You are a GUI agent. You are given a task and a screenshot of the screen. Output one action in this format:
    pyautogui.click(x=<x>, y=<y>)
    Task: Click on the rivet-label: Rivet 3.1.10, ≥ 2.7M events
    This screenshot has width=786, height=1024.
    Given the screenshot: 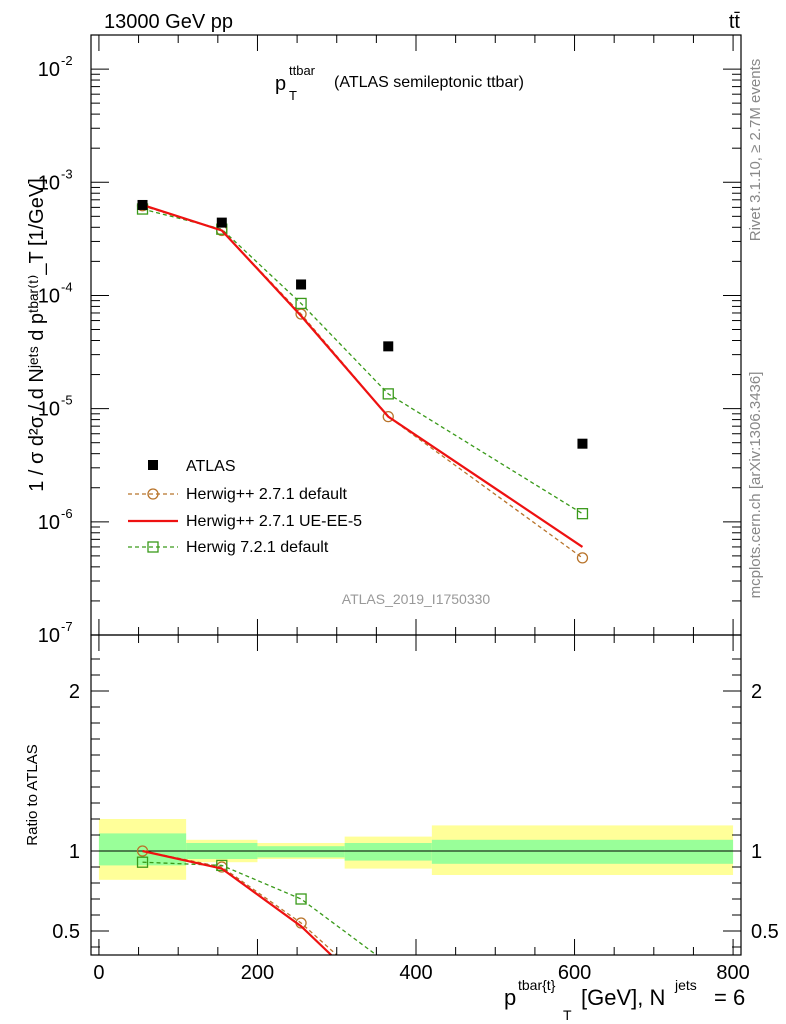 What is the action you would take?
    pyautogui.click(x=755, y=150)
    